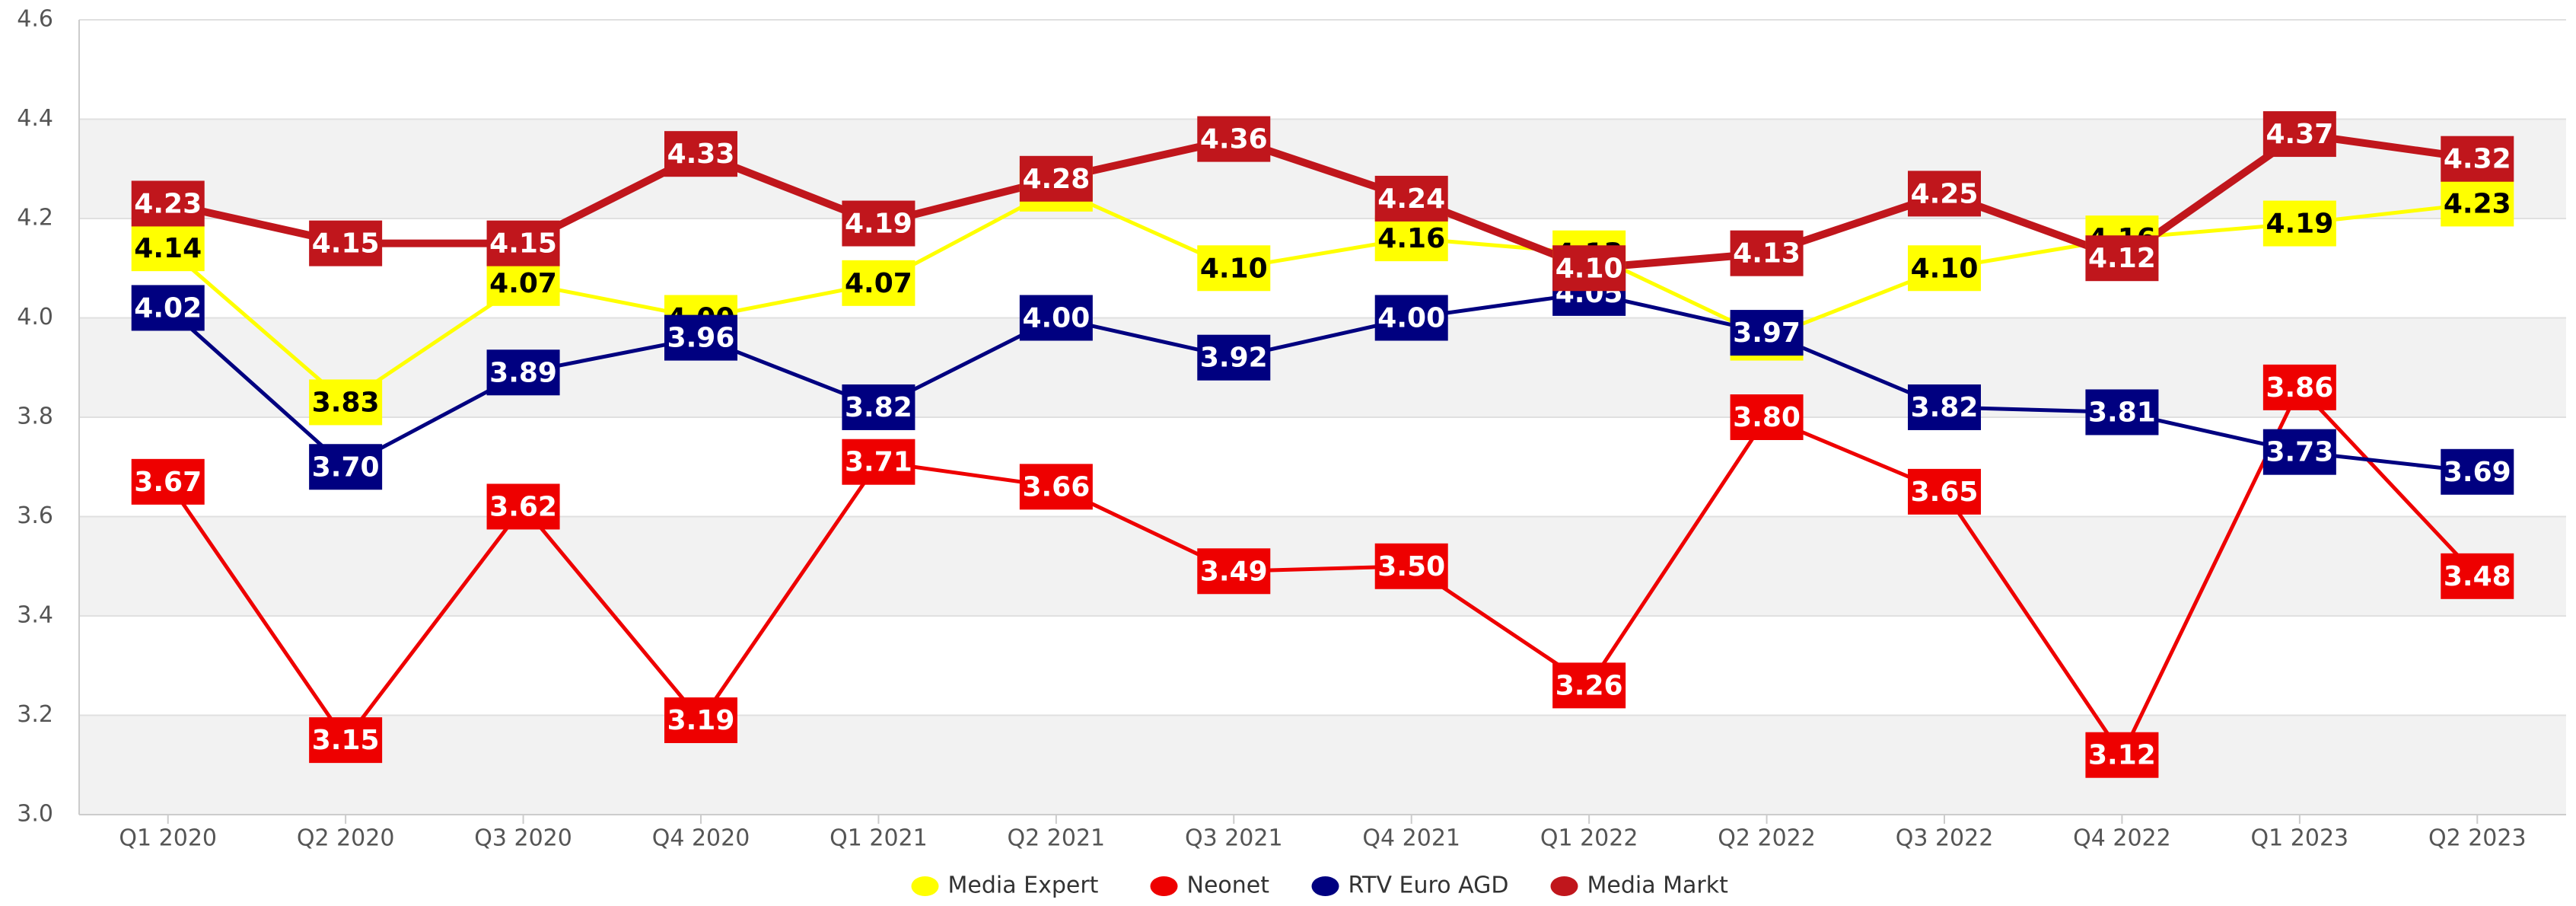 Image resolution: width=2576 pixels, height=906 pixels. I want to click on data-label: 3.71, so click(878, 462).